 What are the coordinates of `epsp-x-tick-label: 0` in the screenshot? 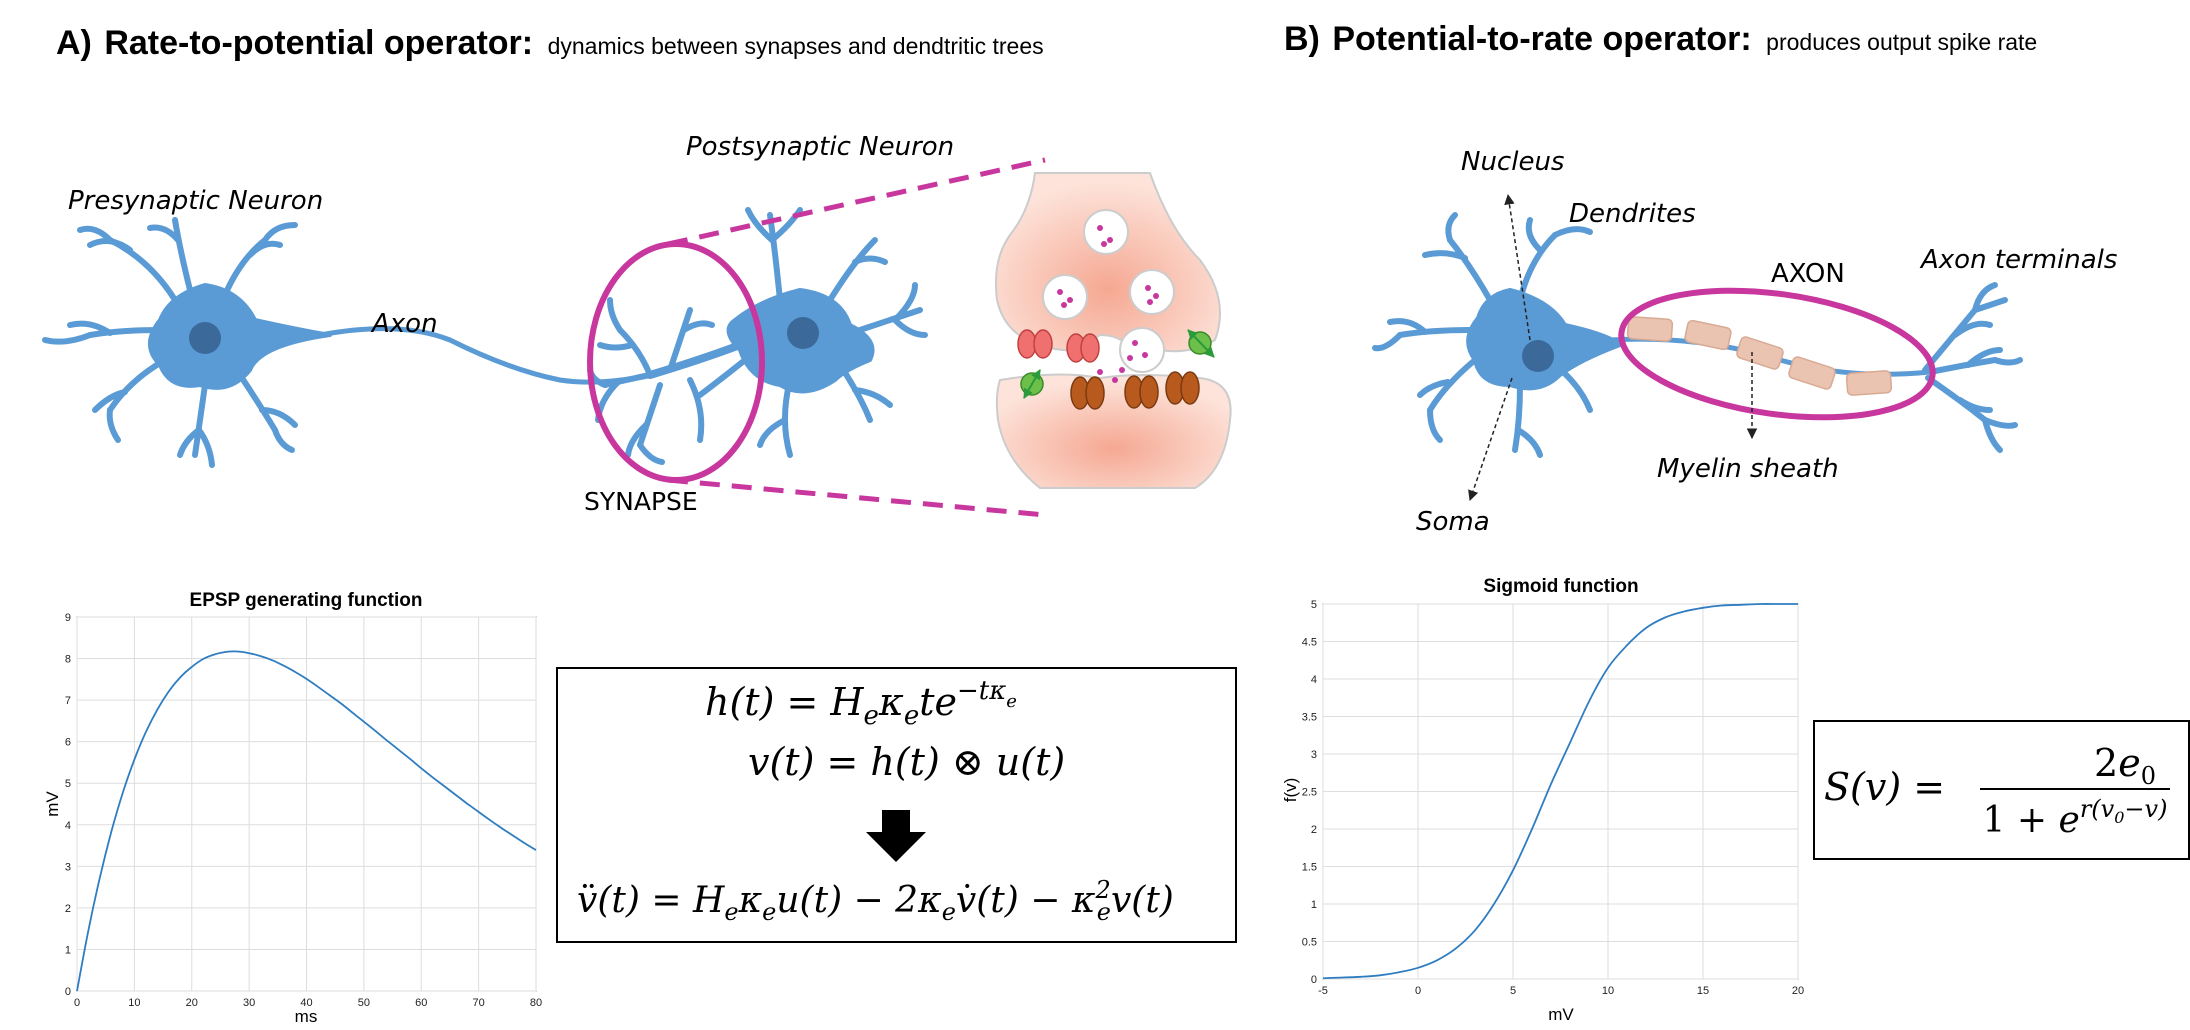 It's located at (77, 1003).